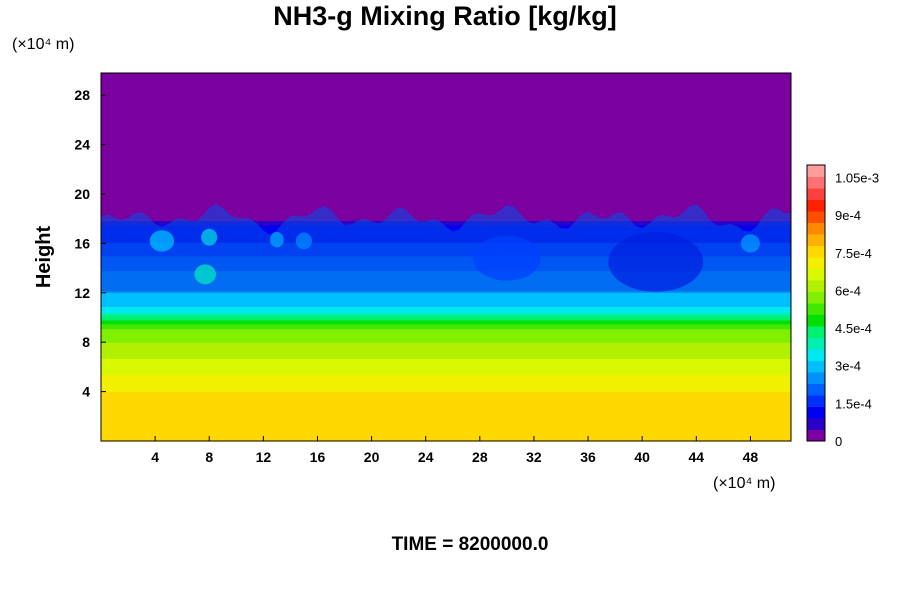  Describe the element at coordinates (86, 342) in the screenshot. I see `y-tick-label: 8` at that location.